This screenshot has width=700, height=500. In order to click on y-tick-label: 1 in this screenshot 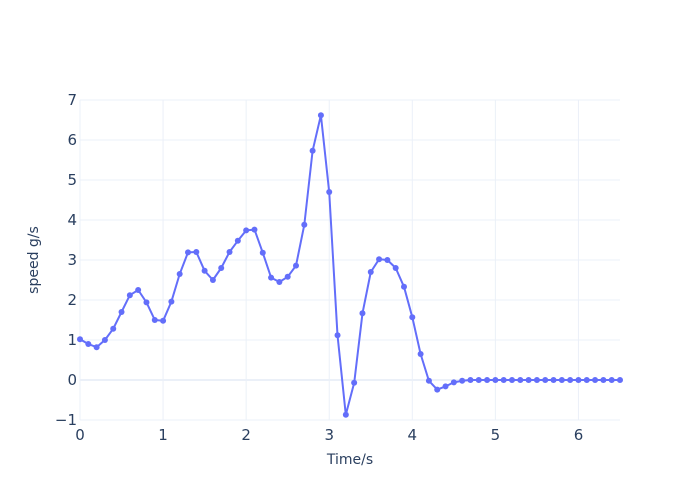, I will do `click(72, 340)`.